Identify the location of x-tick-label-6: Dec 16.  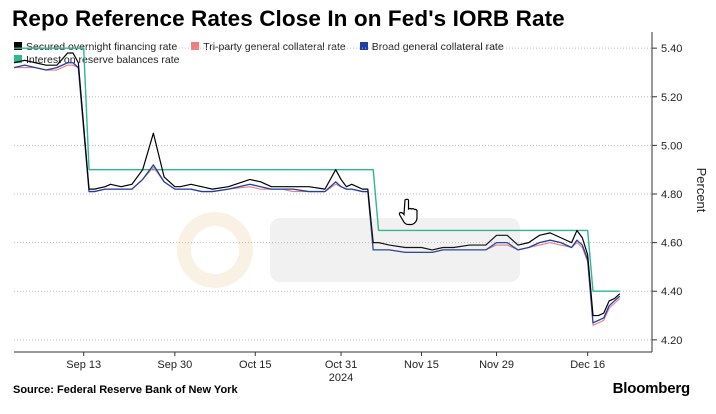
(587, 365).